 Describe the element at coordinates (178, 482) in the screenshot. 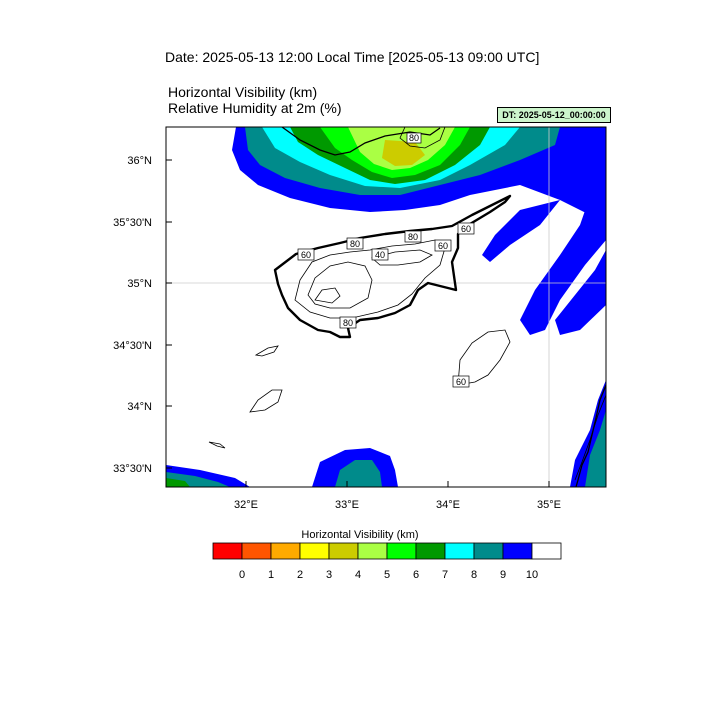

I see `visibility-shade-7-sw` at that location.